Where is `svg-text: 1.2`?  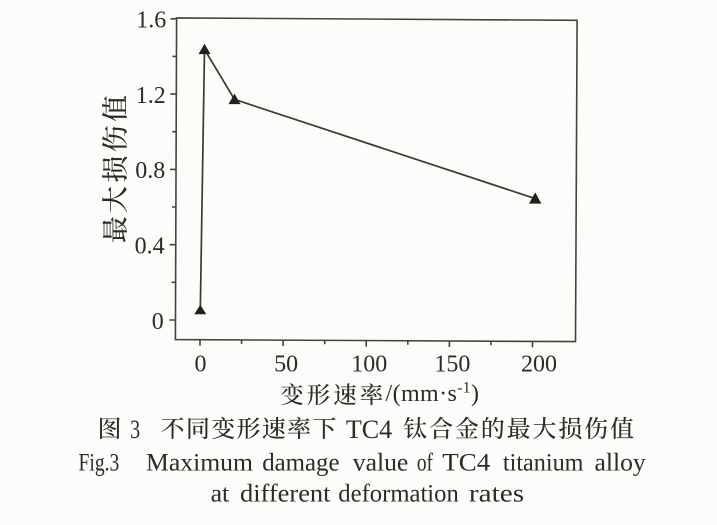
svg-text: 1.2 is located at coordinates (151, 96).